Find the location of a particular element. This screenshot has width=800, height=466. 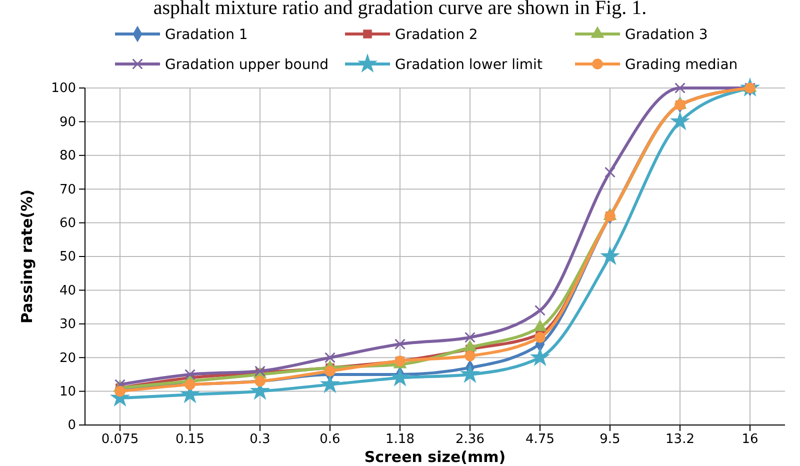

y-tick-label: 10 is located at coordinates (67, 392).